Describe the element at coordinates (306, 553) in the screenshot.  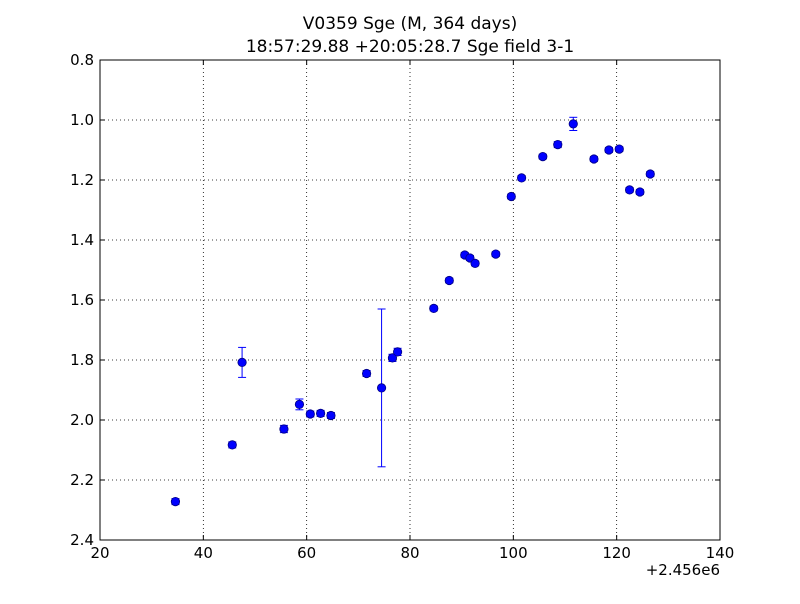
I see `x-tick-label: 60` at that location.